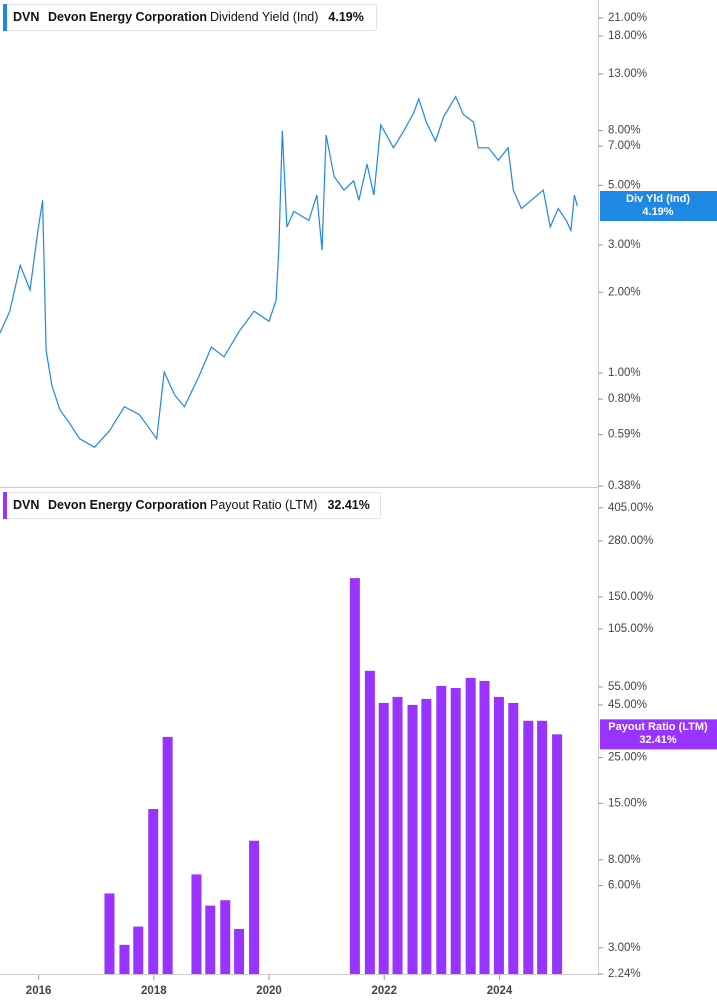 This screenshot has width=717, height=1005. What do you see at coordinates (624, 974) in the screenshot?
I see `y-tick-label: 2.24%` at bounding box center [624, 974].